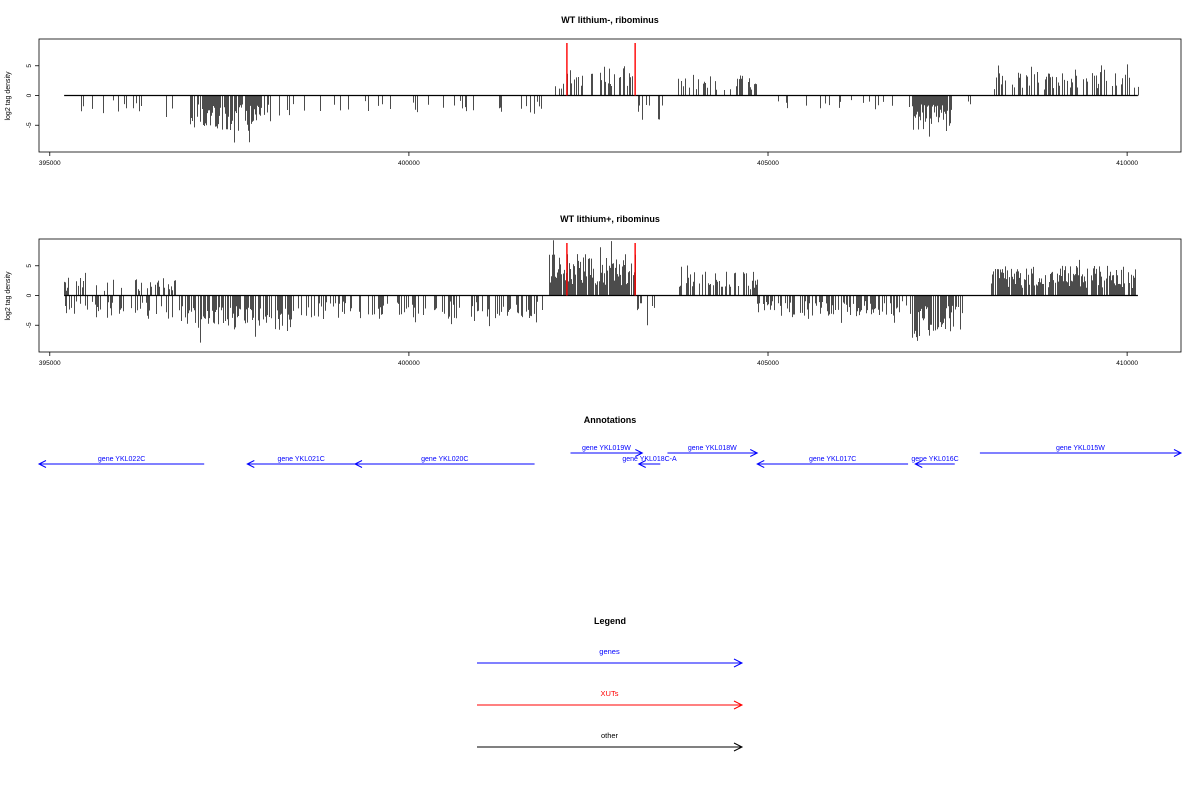 The width and height of the screenshot is (1200, 800). What do you see at coordinates (610, 20) in the screenshot?
I see `panel-title: WT lithium-, ribominus` at bounding box center [610, 20].